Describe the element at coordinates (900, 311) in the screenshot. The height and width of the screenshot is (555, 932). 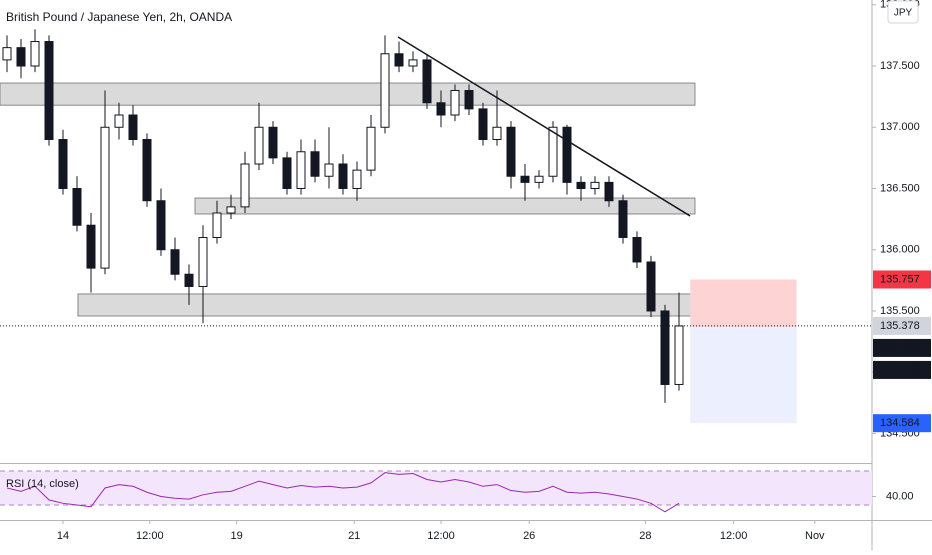
I see `y-tick-label: 135.500` at that location.